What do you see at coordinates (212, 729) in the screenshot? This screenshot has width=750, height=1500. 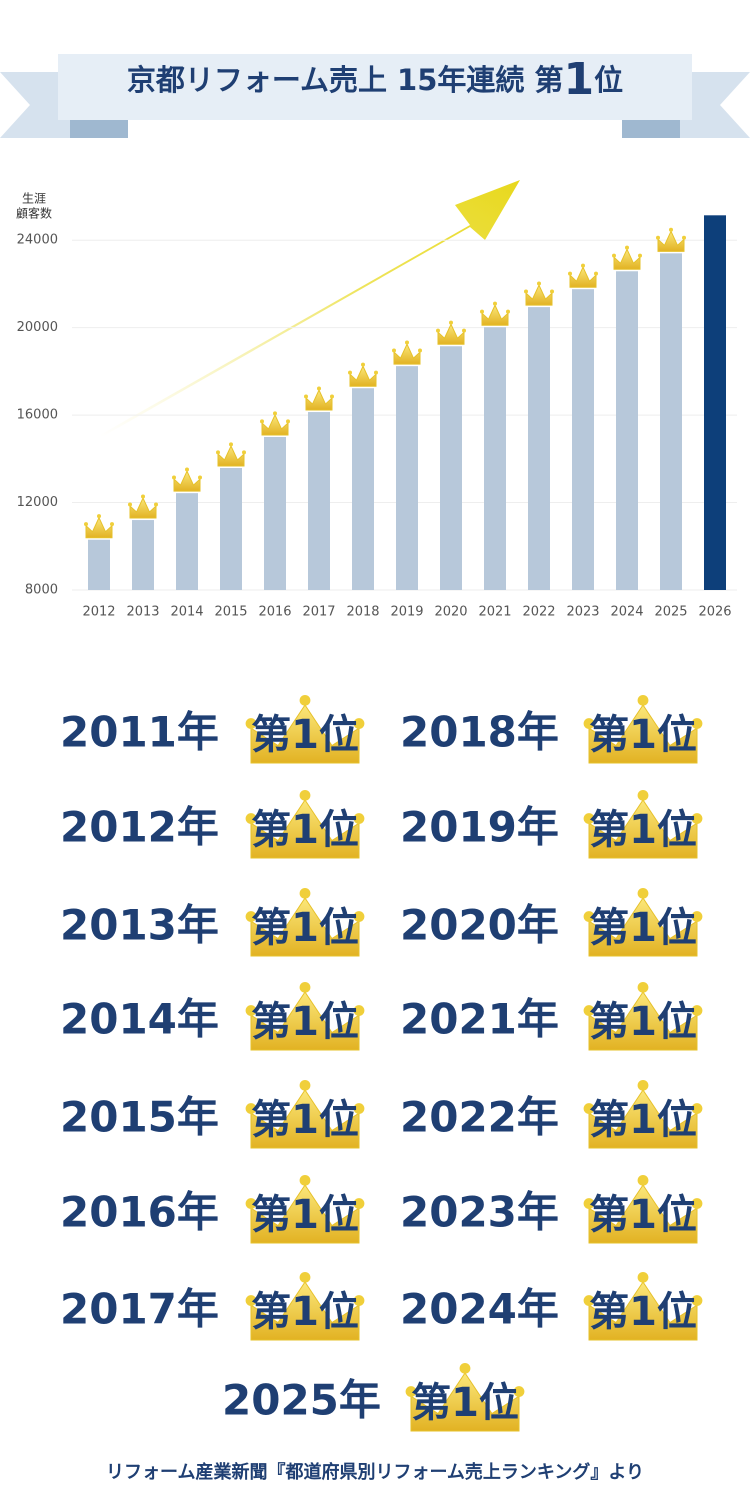 I see `ranking-item: 2011年 第1位` at bounding box center [212, 729].